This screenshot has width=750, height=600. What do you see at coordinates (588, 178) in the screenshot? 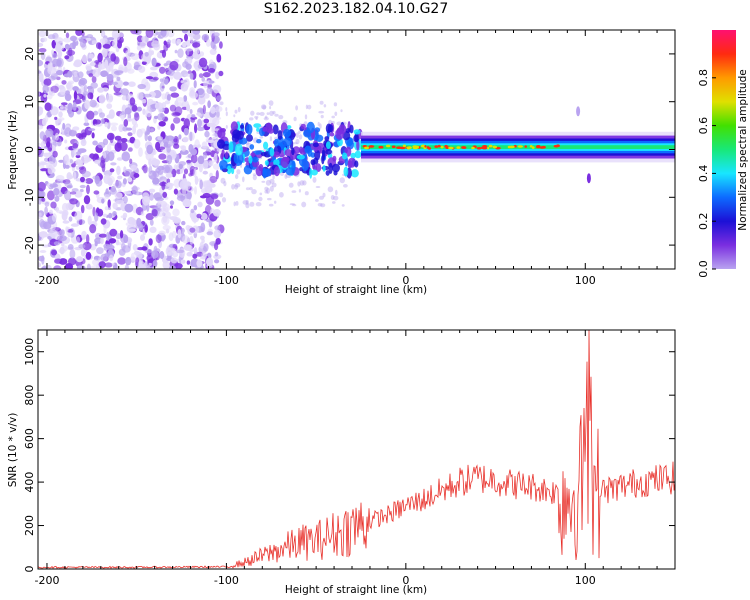
I see `spectrum-spike` at bounding box center [588, 178].